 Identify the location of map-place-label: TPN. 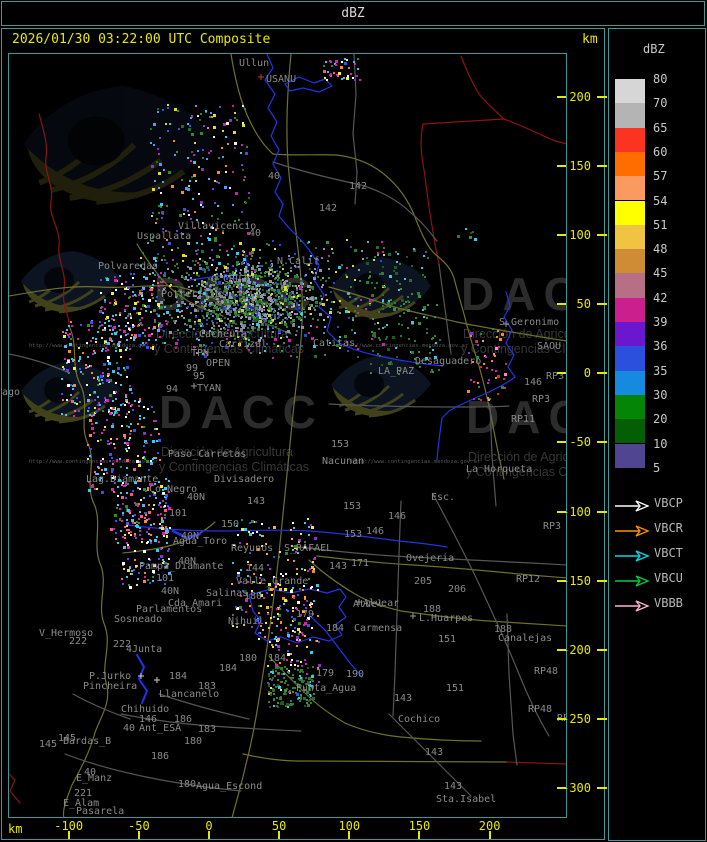
(200, 353).